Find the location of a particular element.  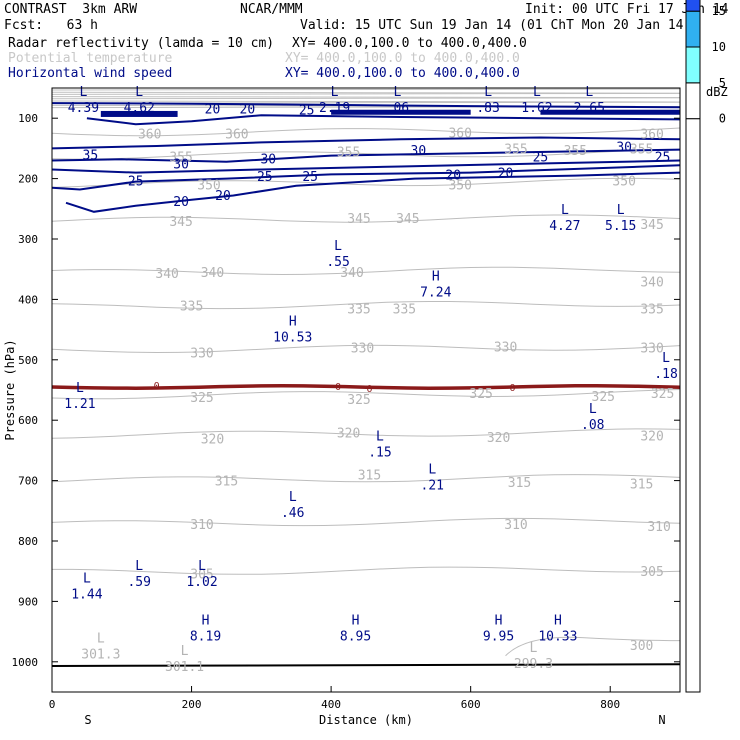

extremum-value: 1.44 is located at coordinates (86, 594).